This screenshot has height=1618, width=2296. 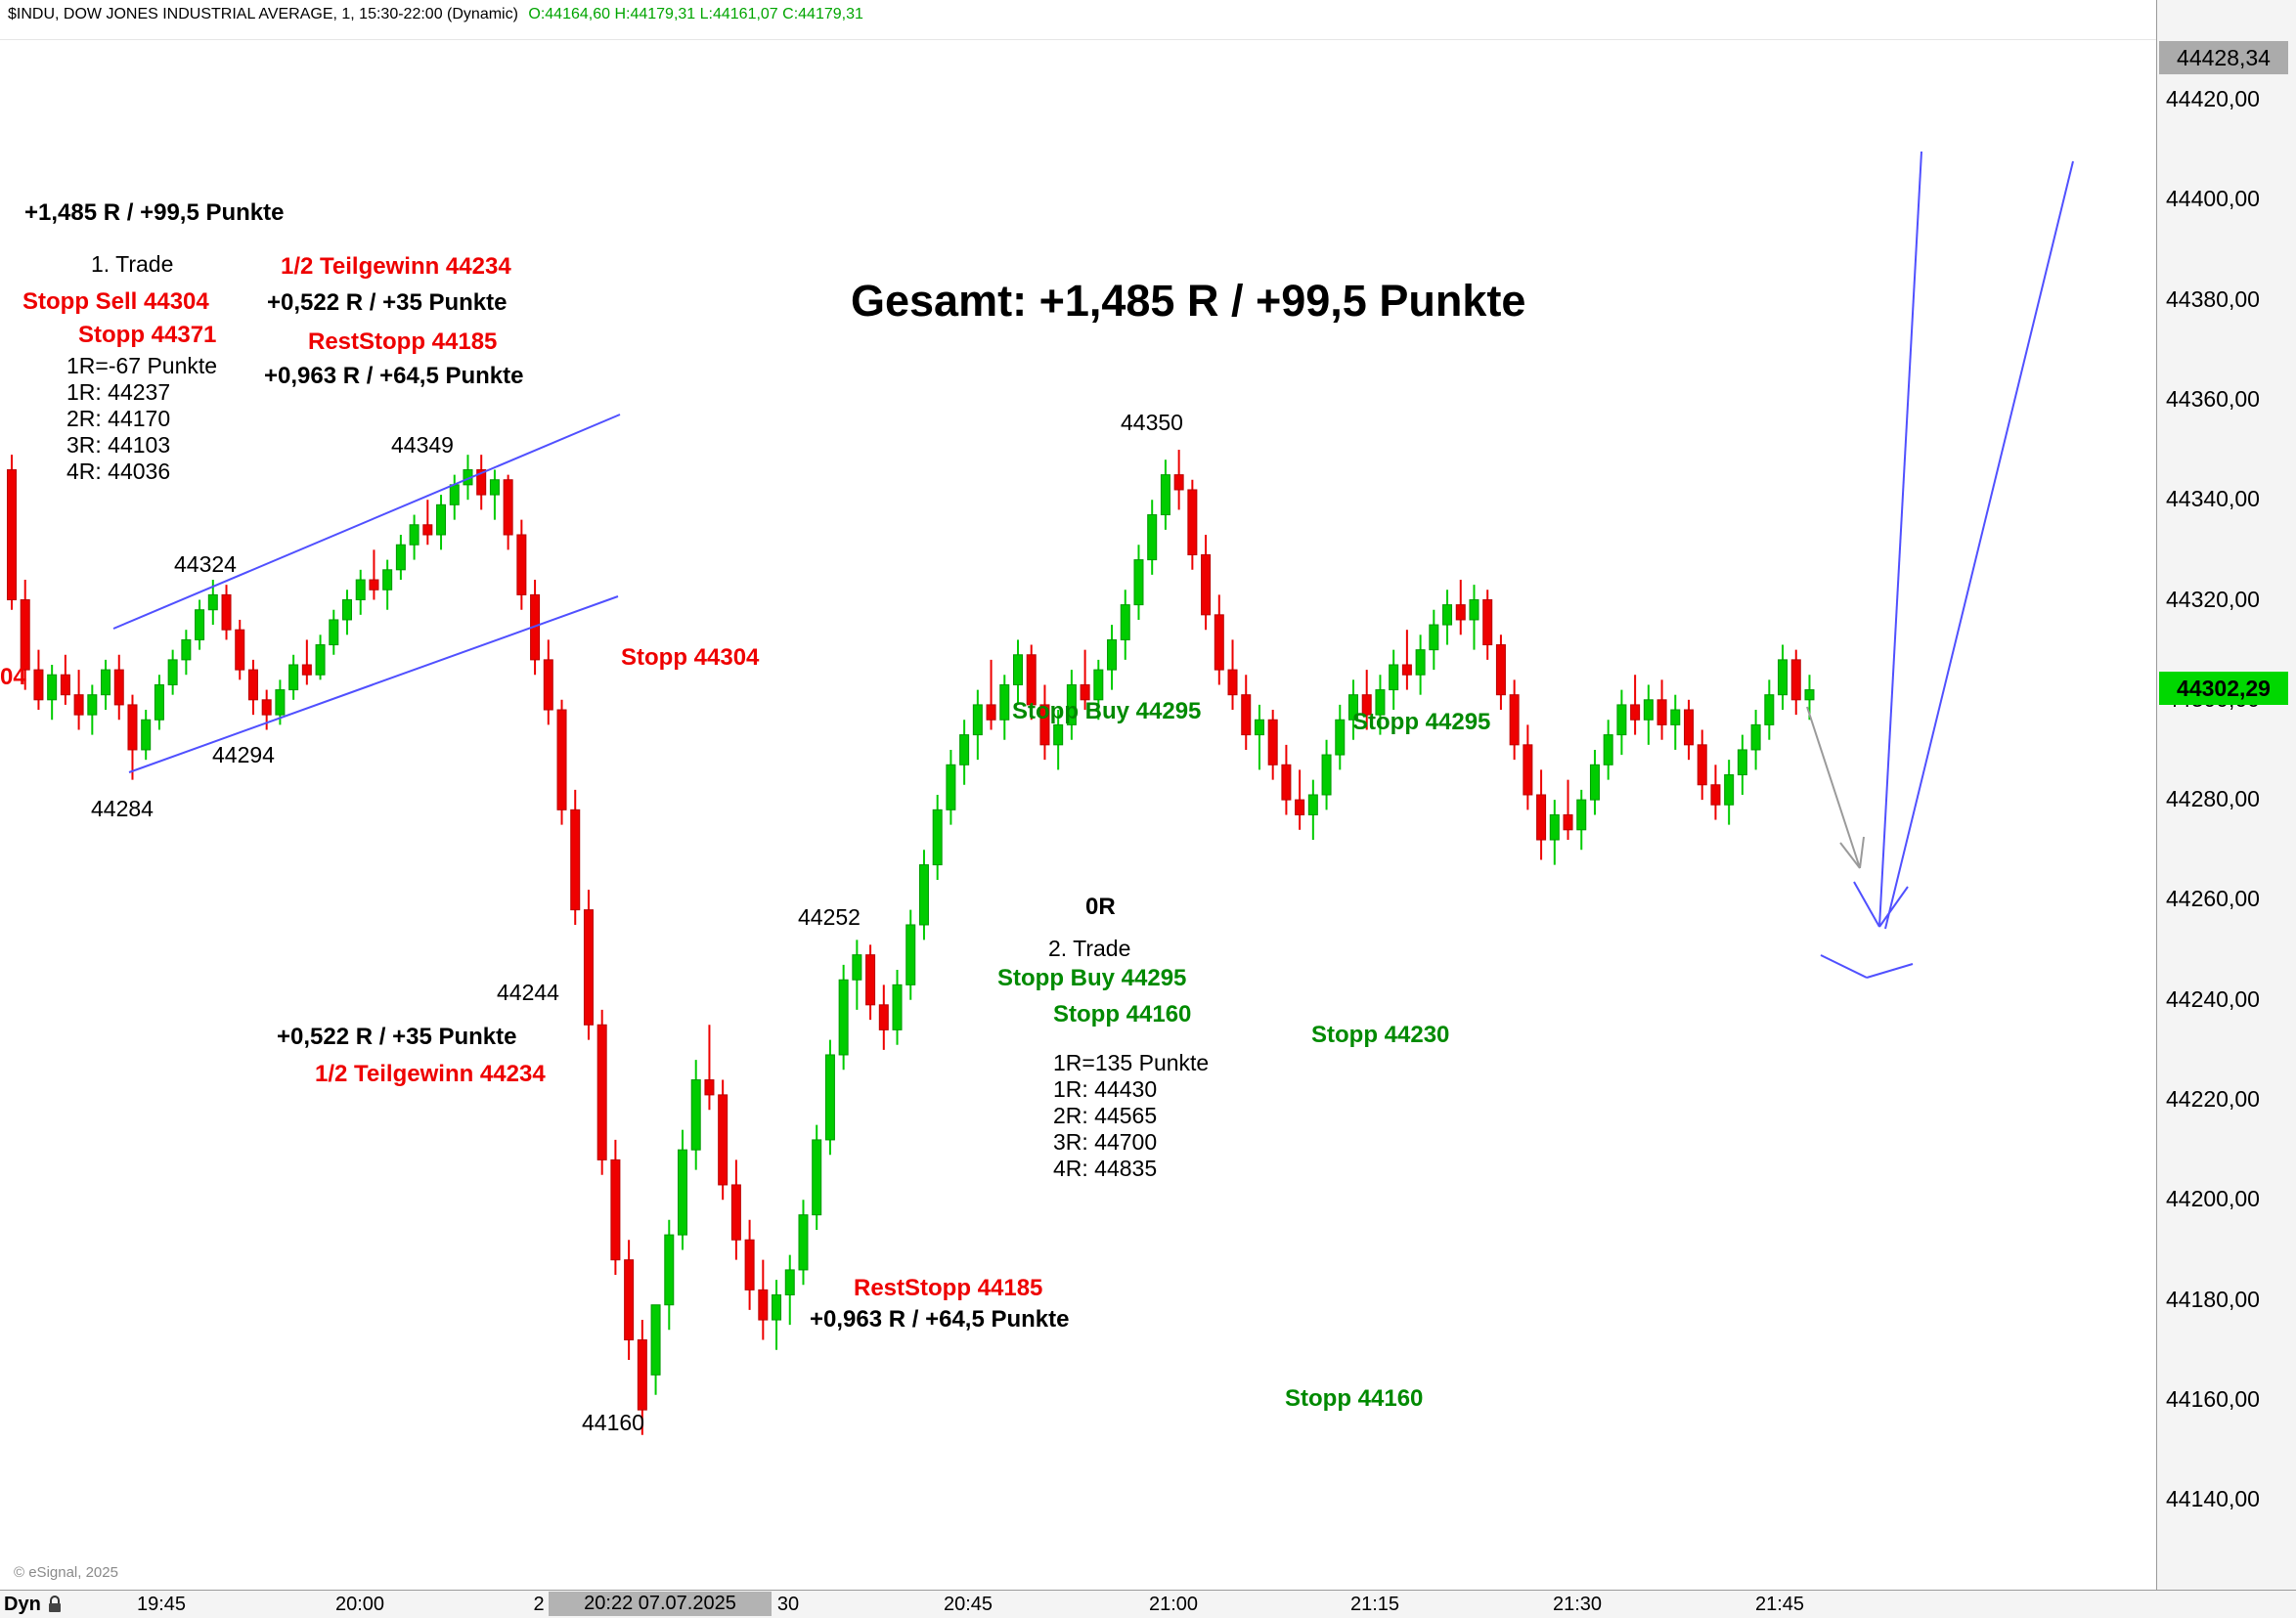 What do you see at coordinates (2213, 499) in the screenshot?
I see `price-axis-label: 44340,00` at bounding box center [2213, 499].